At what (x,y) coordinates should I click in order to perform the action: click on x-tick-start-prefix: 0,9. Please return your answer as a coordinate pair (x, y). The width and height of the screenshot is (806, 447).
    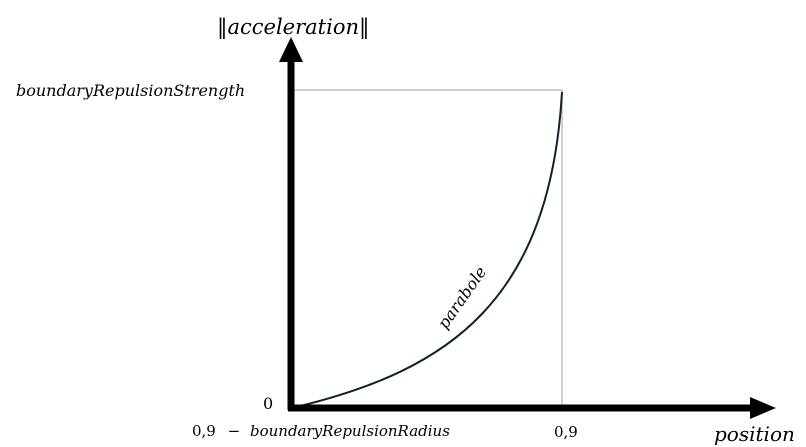
    Looking at the image, I should click on (204, 431).